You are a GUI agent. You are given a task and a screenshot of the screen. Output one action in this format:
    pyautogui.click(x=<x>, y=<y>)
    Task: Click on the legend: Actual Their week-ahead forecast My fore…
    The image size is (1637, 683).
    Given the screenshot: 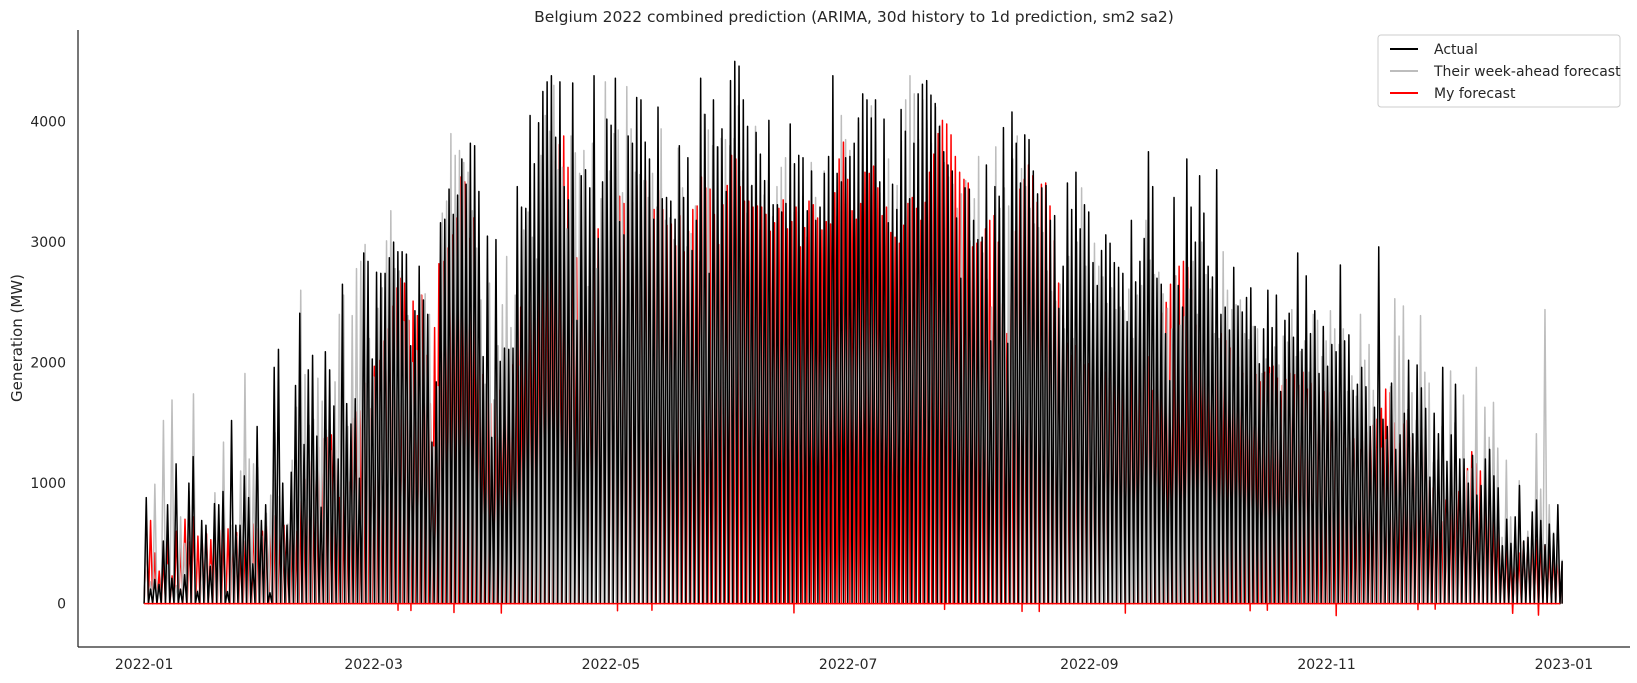 What is the action you would take?
    pyautogui.click(x=1499, y=71)
    